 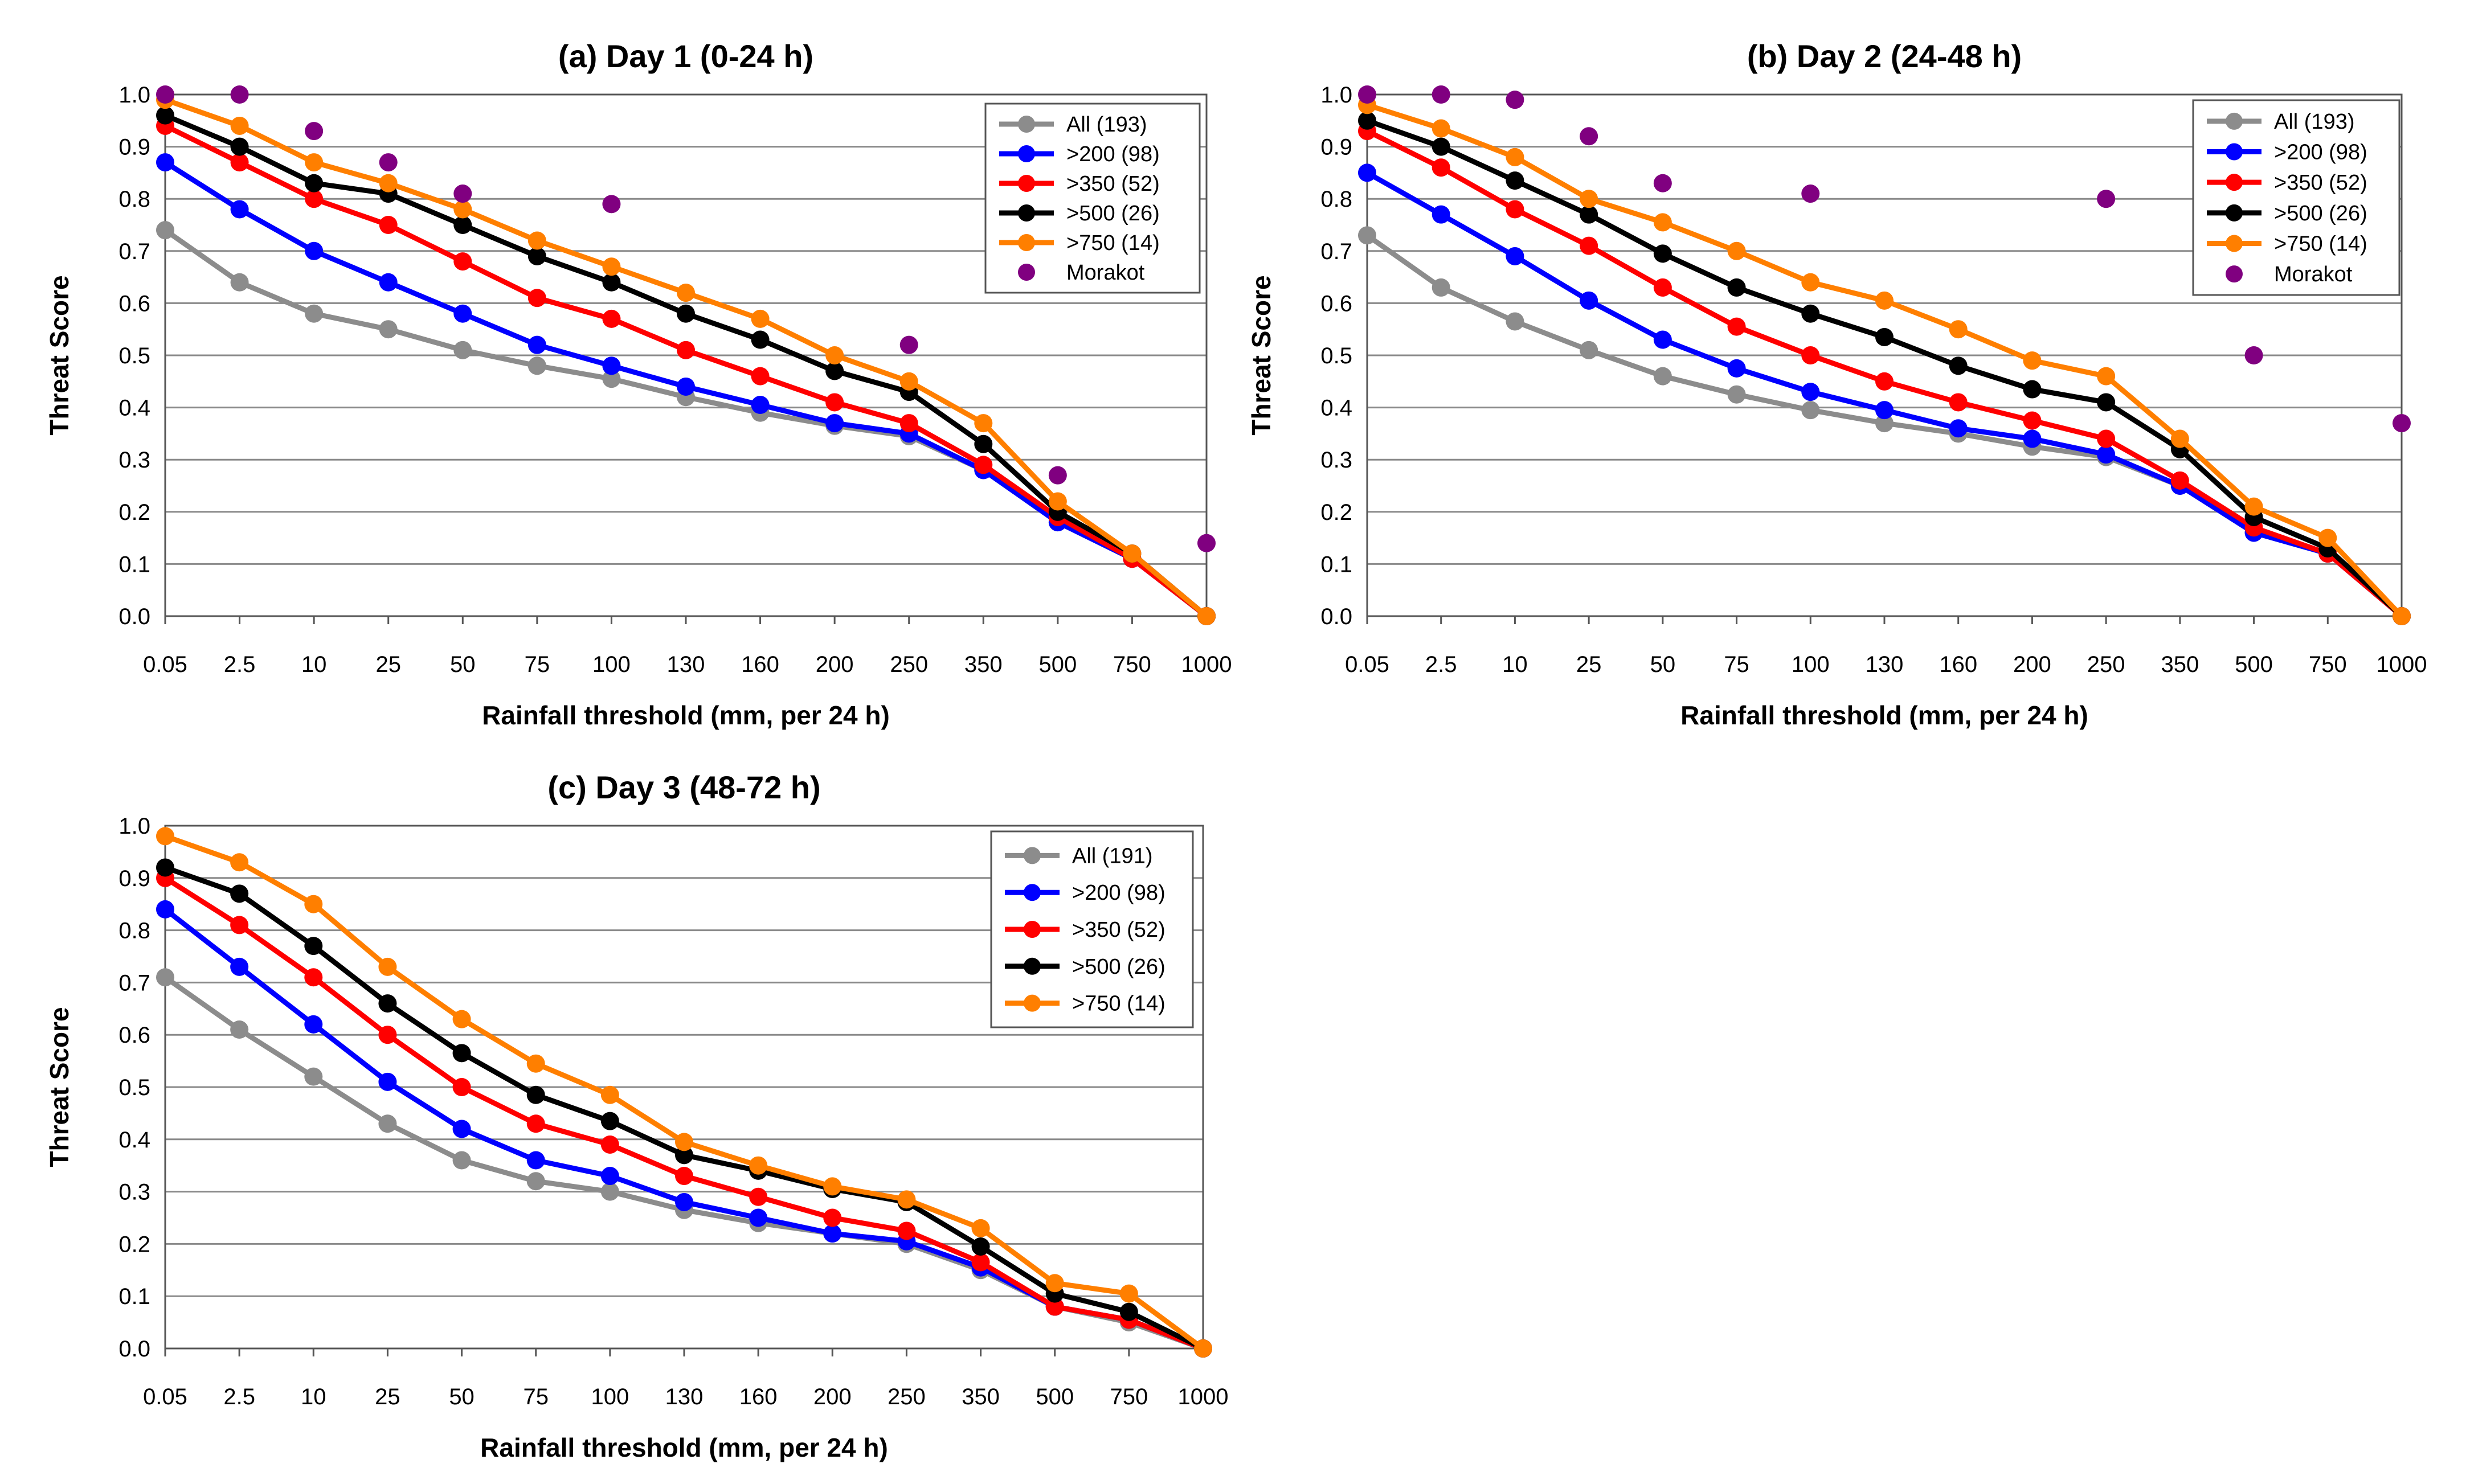 I want to click on y-tick-label: 0.2, so click(x=134, y=1244).